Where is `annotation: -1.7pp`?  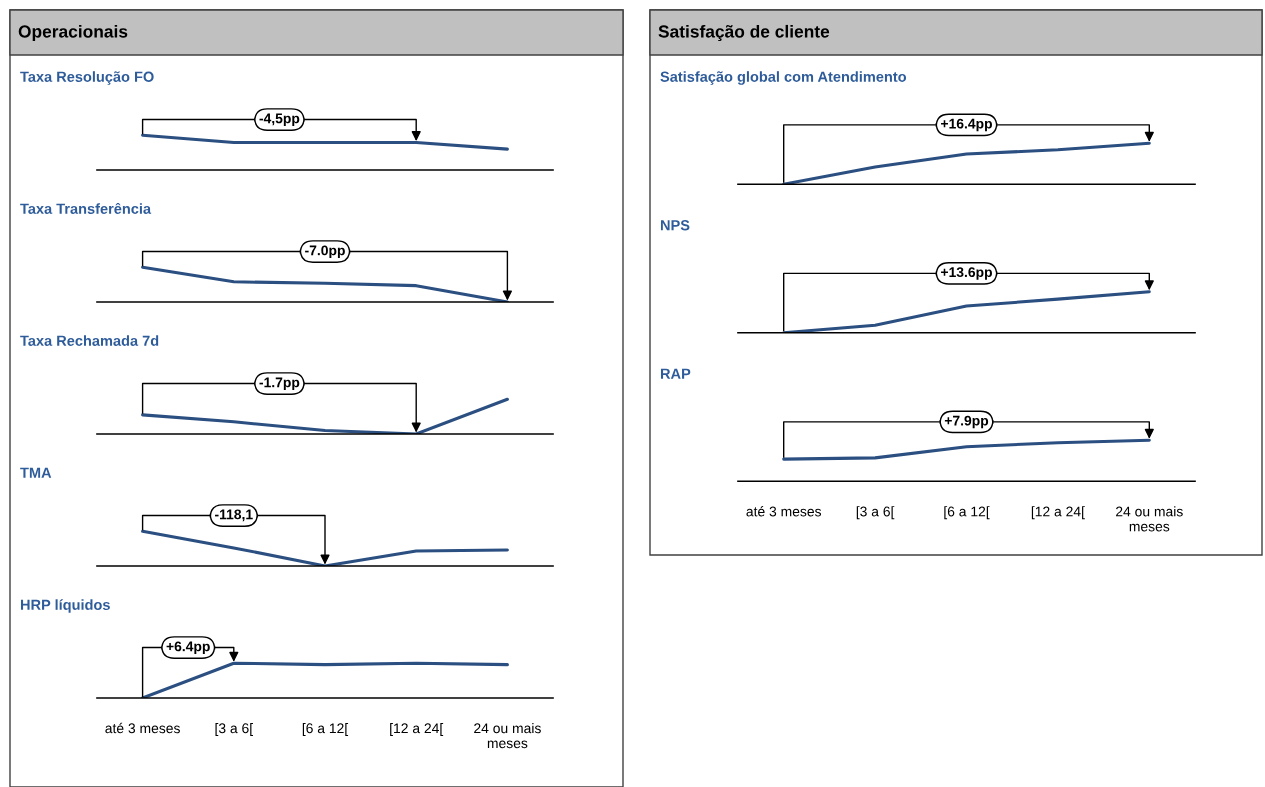 annotation: -1.7pp is located at coordinates (279, 384).